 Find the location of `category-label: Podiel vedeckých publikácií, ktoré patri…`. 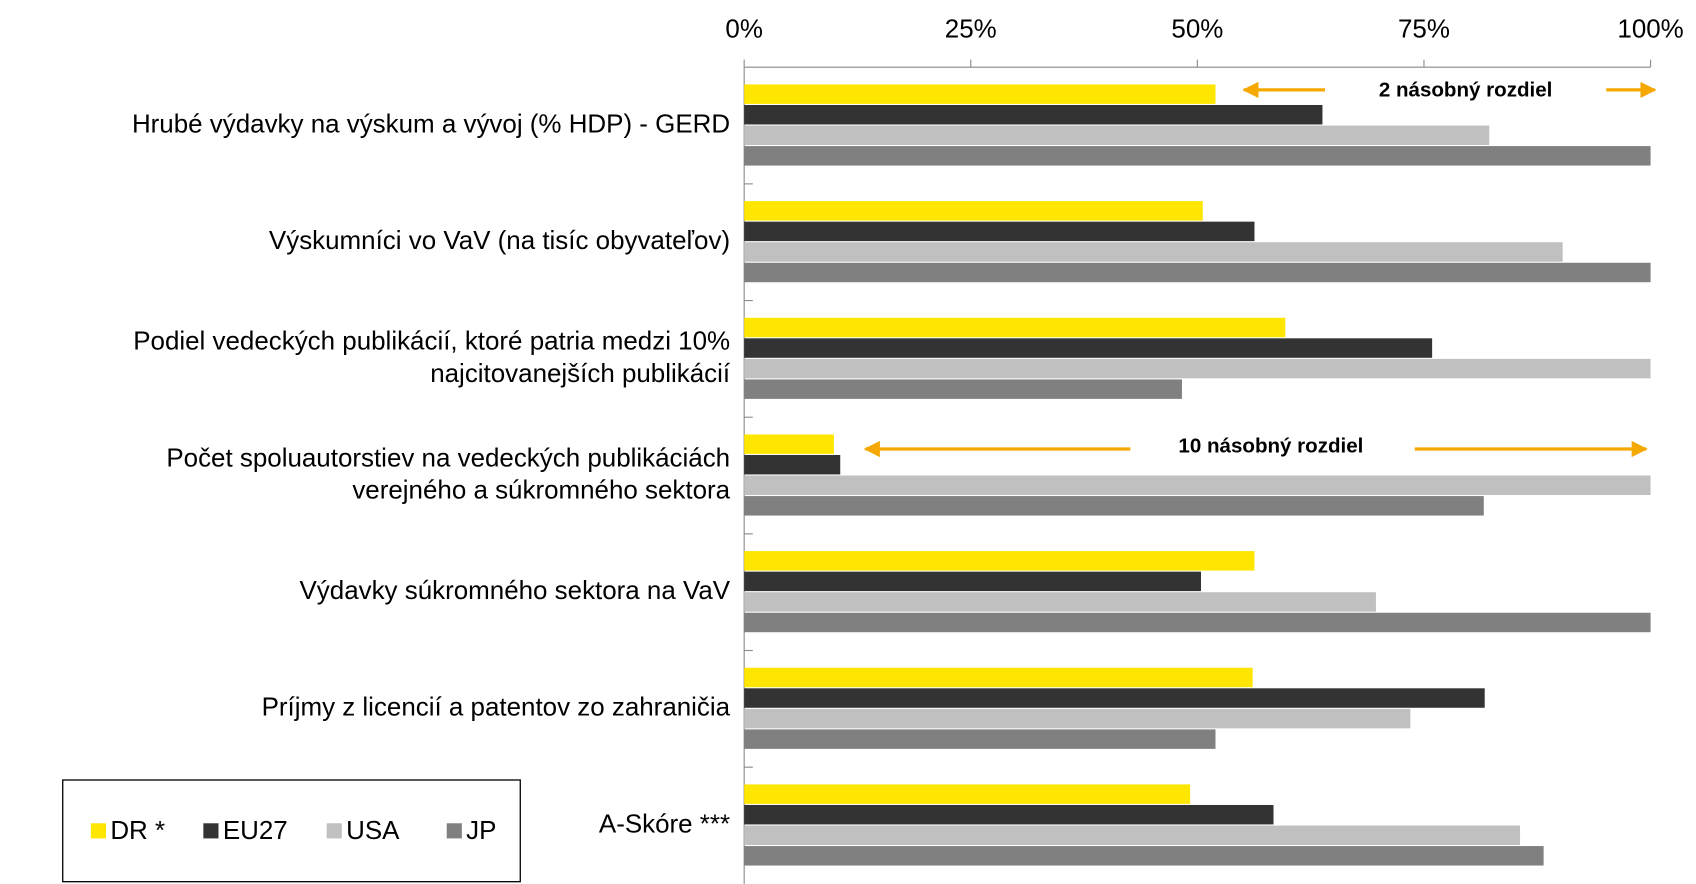

category-label: Podiel vedeckých publikácií, ktoré patri… is located at coordinates (432, 358).